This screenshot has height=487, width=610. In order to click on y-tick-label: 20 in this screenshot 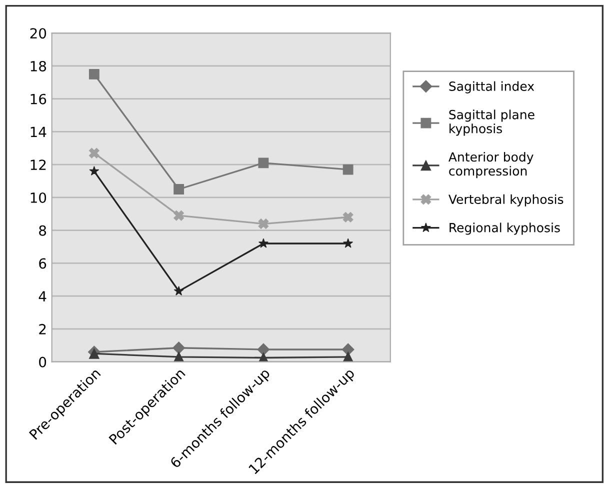, I will do `click(38, 33)`.